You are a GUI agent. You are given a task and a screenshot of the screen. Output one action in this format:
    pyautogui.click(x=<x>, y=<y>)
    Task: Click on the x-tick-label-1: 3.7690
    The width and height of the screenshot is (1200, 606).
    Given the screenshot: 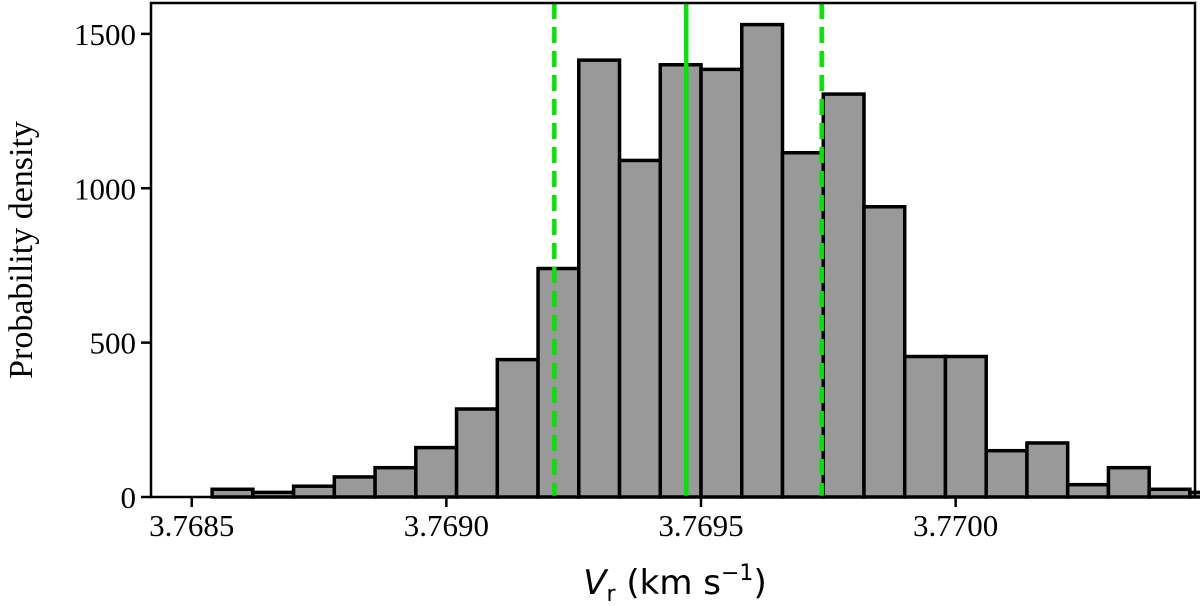 What is the action you would take?
    pyautogui.click(x=446, y=525)
    